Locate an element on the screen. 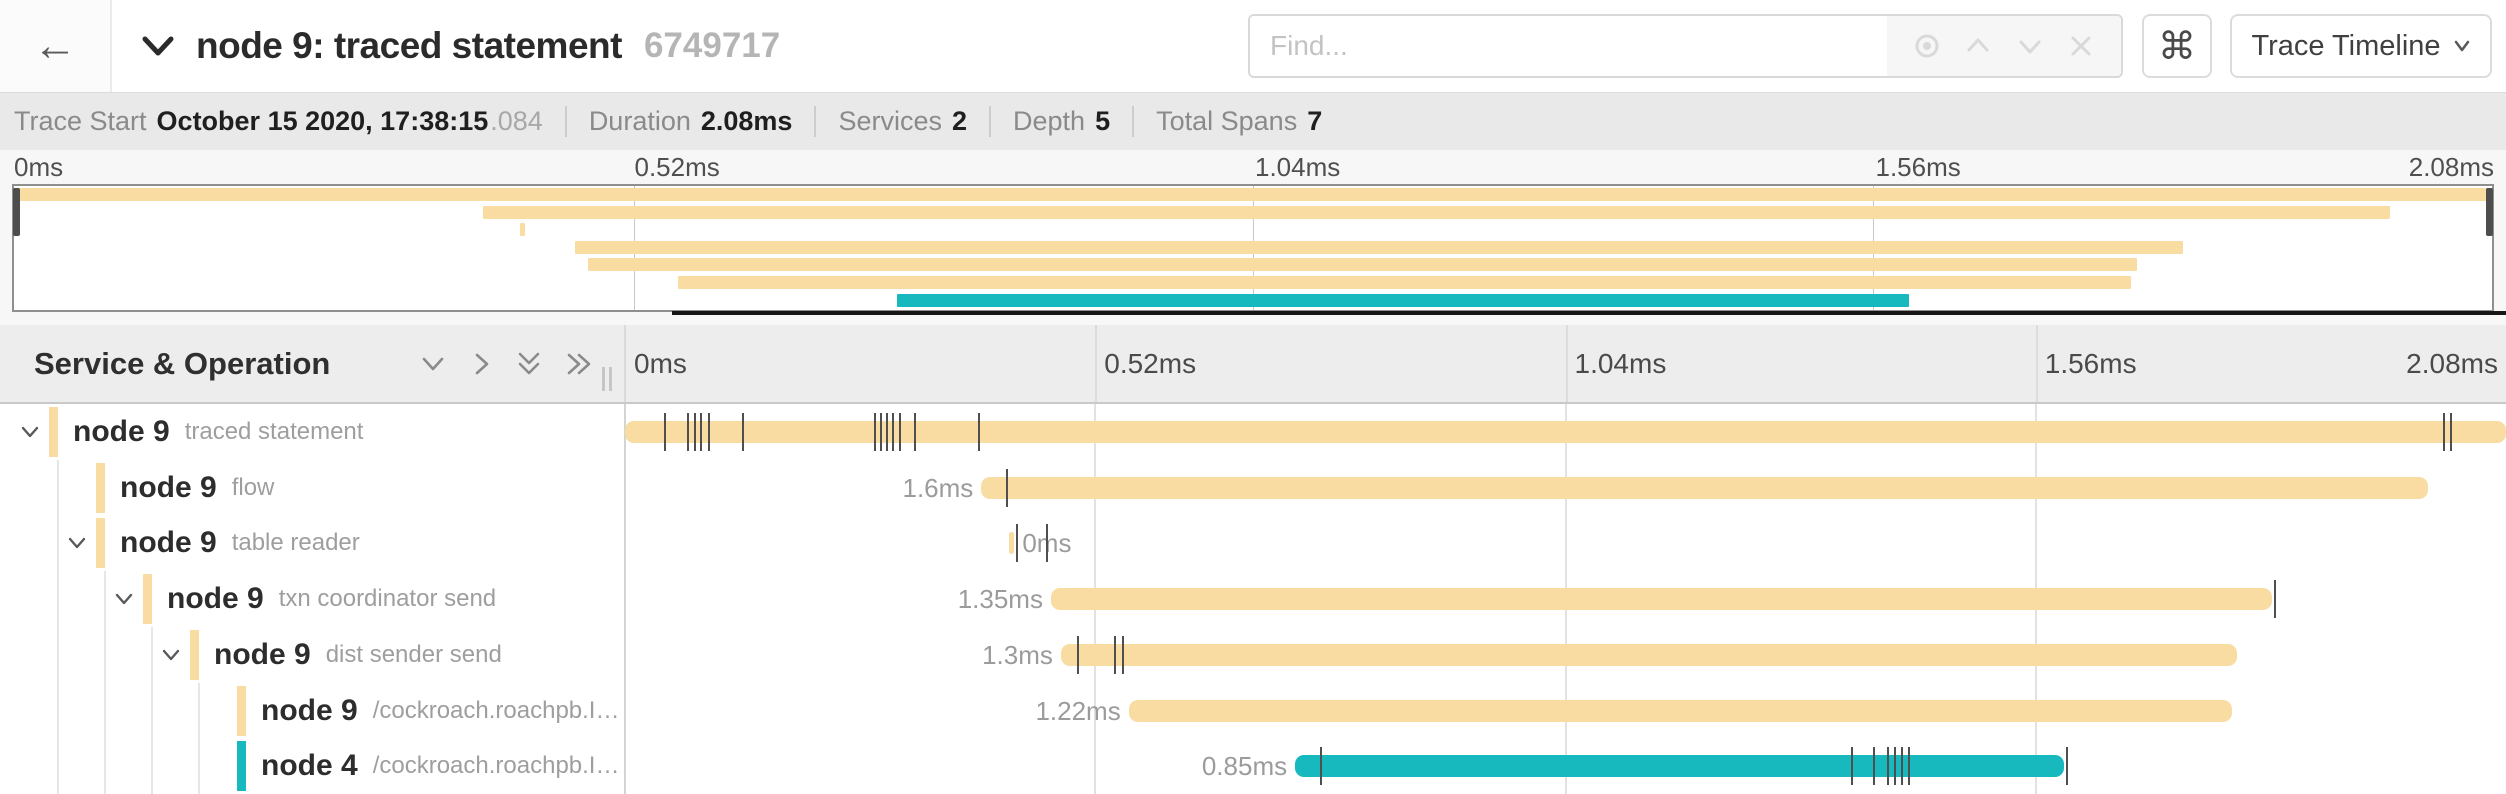 This screenshot has width=2506, height=794. axis-tick-label: 2.08ms is located at coordinates (2451, 167).